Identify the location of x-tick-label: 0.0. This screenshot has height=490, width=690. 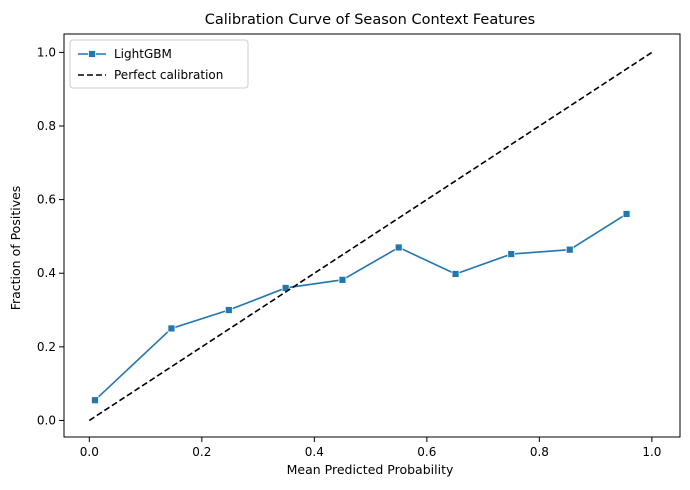
(89, 452).